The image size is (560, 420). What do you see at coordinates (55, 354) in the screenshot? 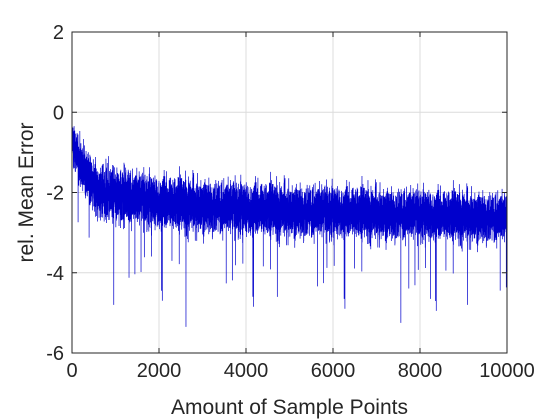
I see `y-tick-label: -6` at bounding box center [55, 354].